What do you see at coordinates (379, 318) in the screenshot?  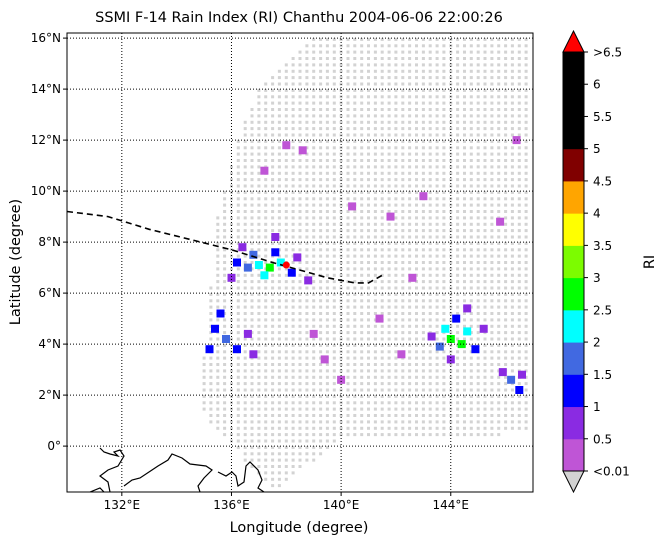 I see `rain-cell` at bounding box center [379, 318].